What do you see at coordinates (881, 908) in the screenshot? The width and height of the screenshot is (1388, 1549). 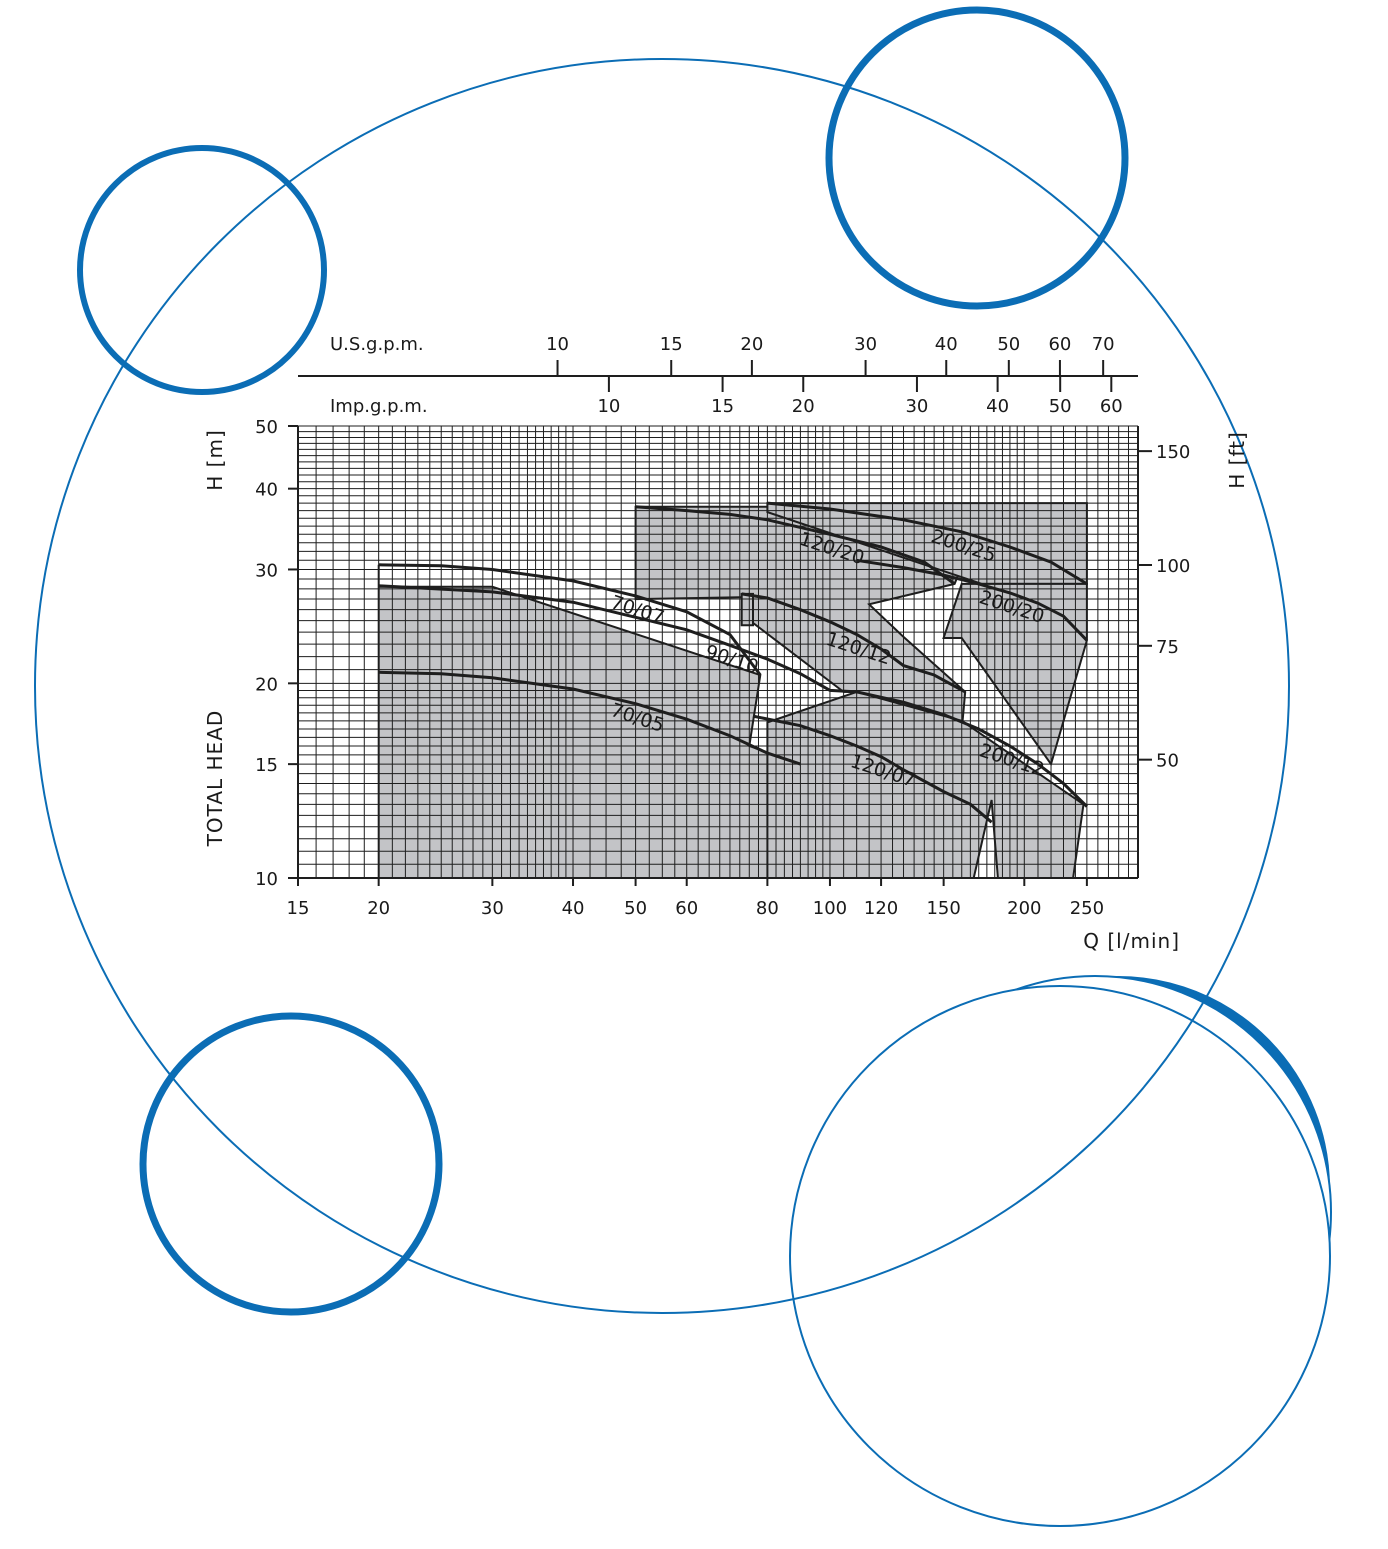 I see `x-tick-label: 120` at bounding box center [881, 908].